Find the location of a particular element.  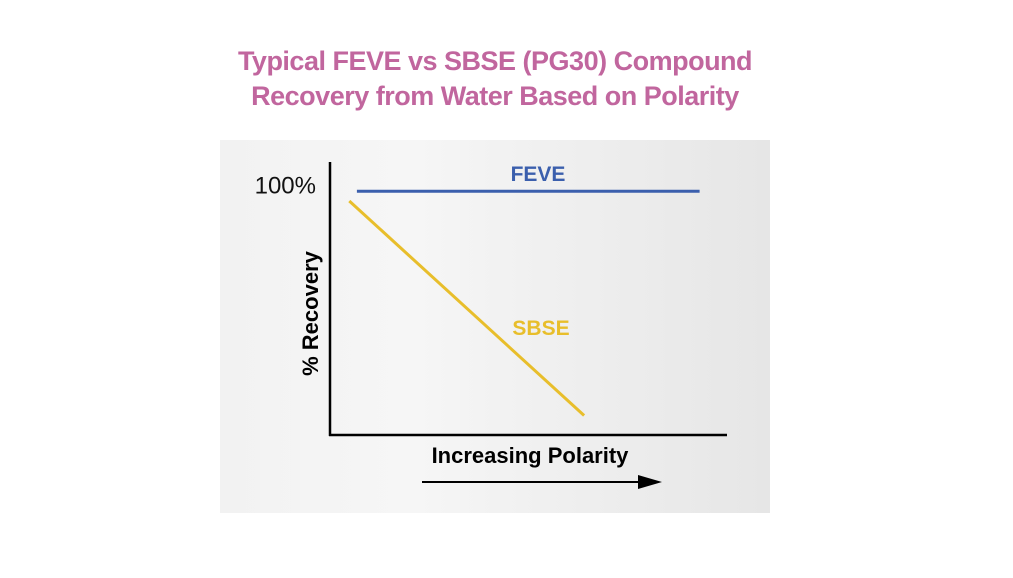

polarity-arrow-head-icon is located at coordinates (650, 482).